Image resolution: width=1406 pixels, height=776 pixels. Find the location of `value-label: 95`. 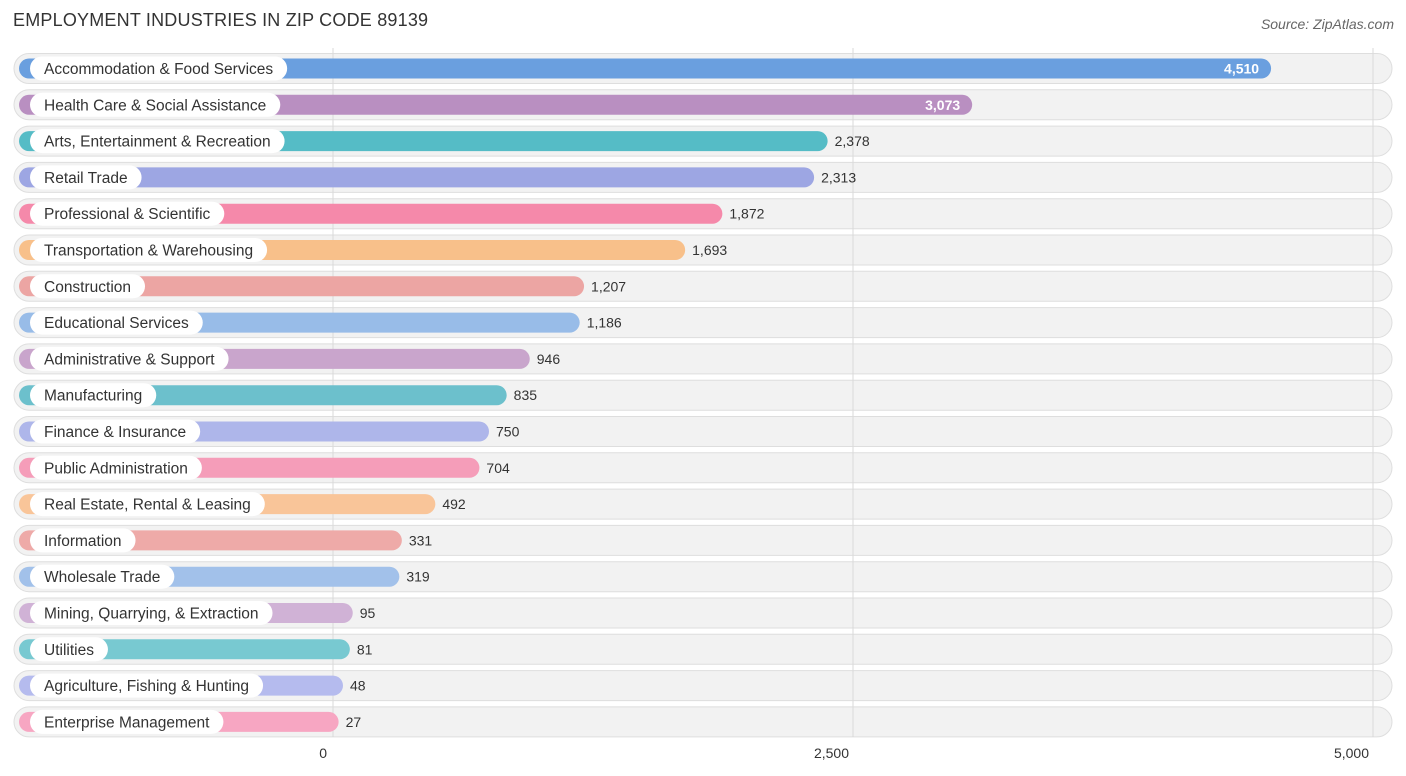

value-label: 95 is located at coordinates (368, 613).